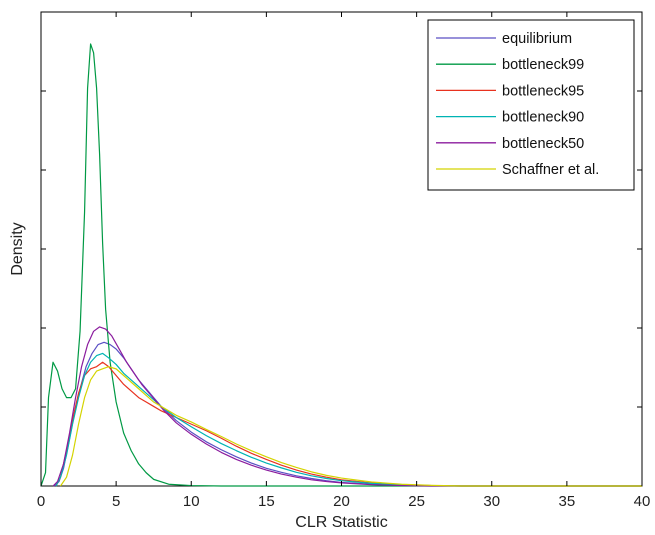  Describe the element at coordinates (537, 39) in the screenshot. I see `legend-label: equilibrium` at that location.